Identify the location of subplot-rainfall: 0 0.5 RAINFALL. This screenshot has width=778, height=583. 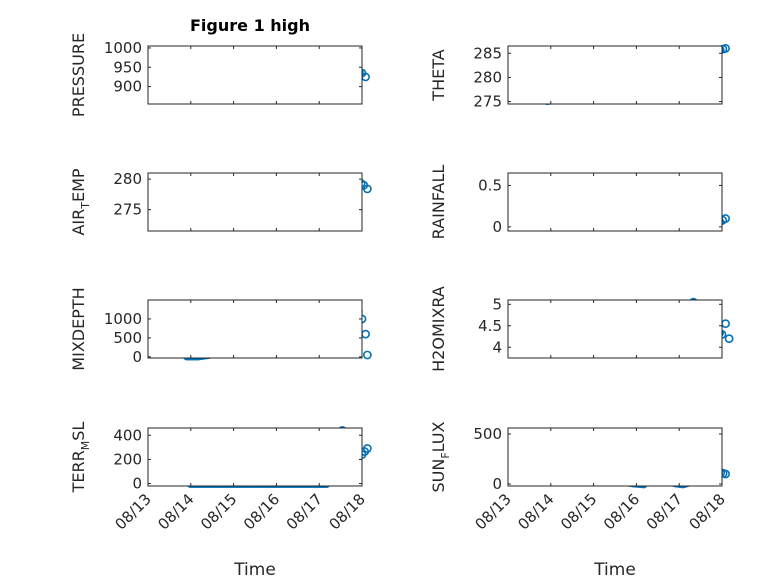
(579, 202).